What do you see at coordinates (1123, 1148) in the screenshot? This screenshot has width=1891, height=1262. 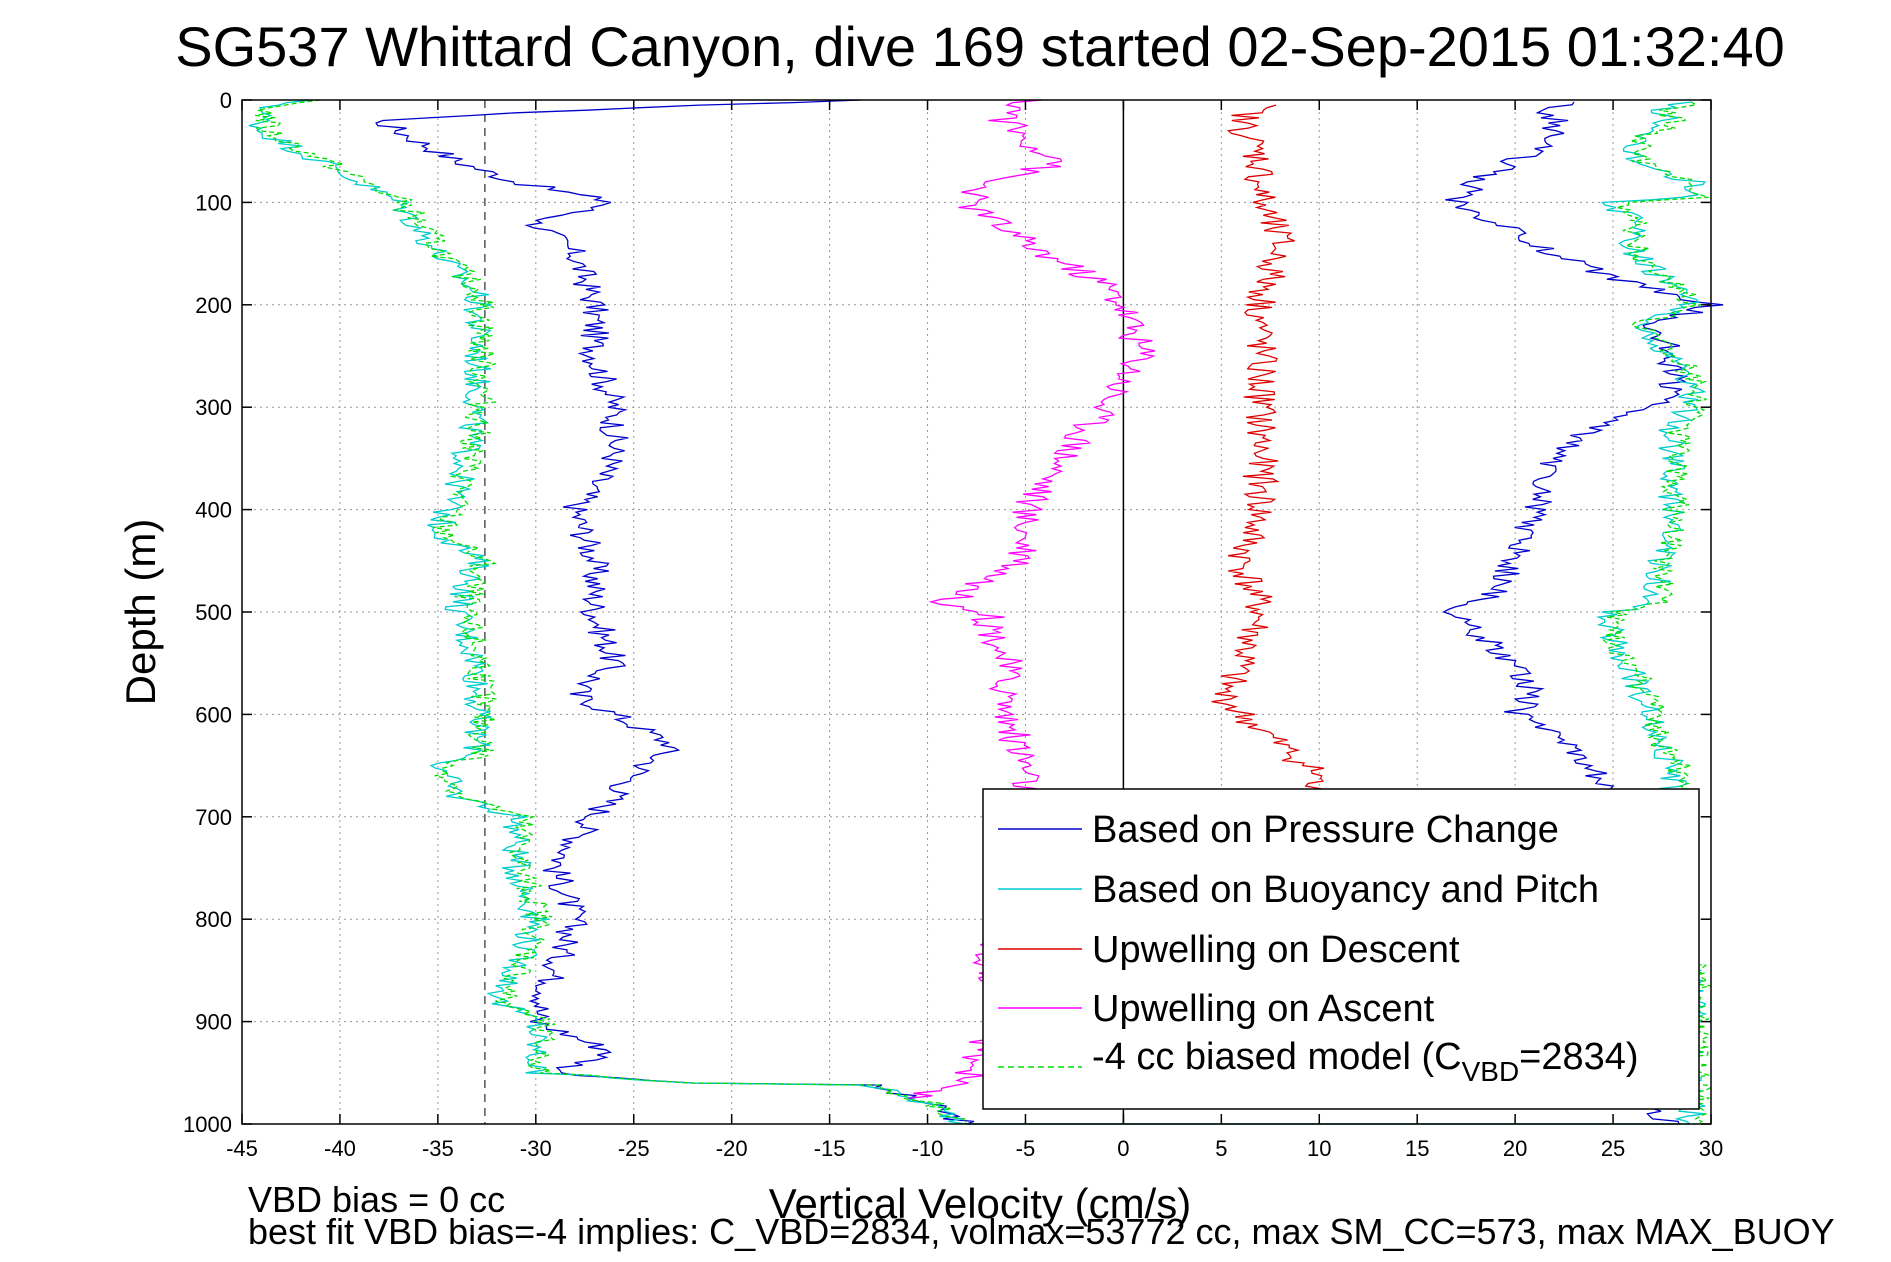 I see `x-tick-label: 0` at bounding box center [1123, 1148].